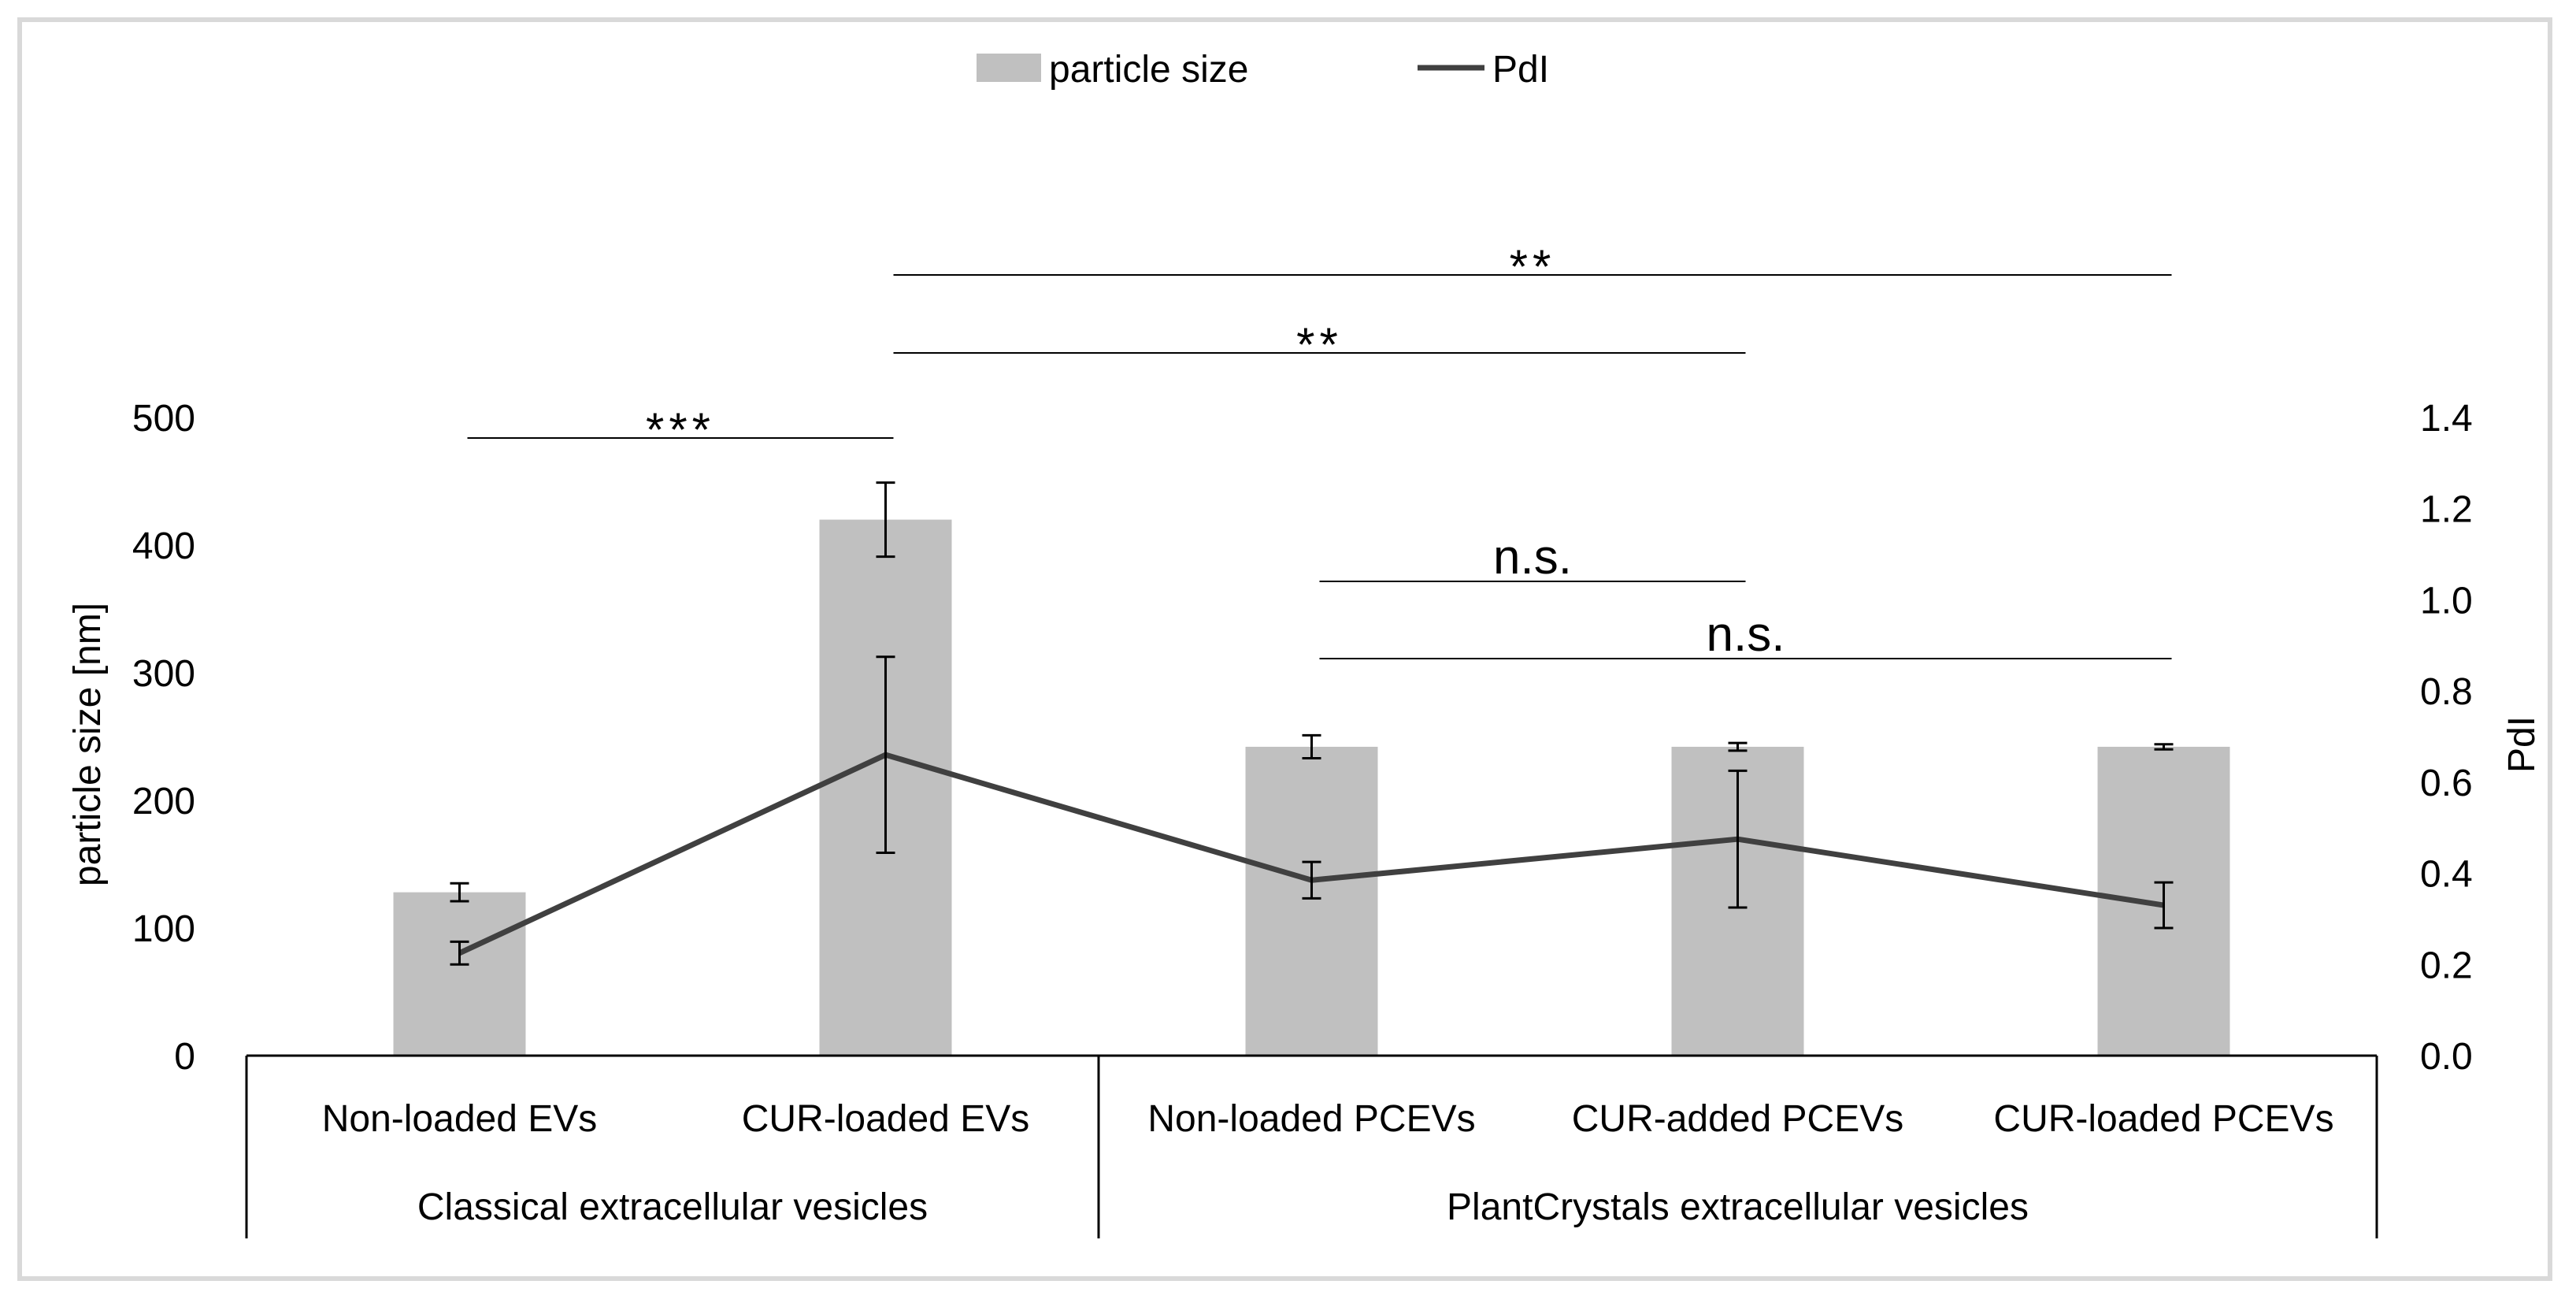  Describe the element at coordinates (460, 1119) in the screenshot. I see `x-tick-label-0: Non-loaded EVs` at that location.